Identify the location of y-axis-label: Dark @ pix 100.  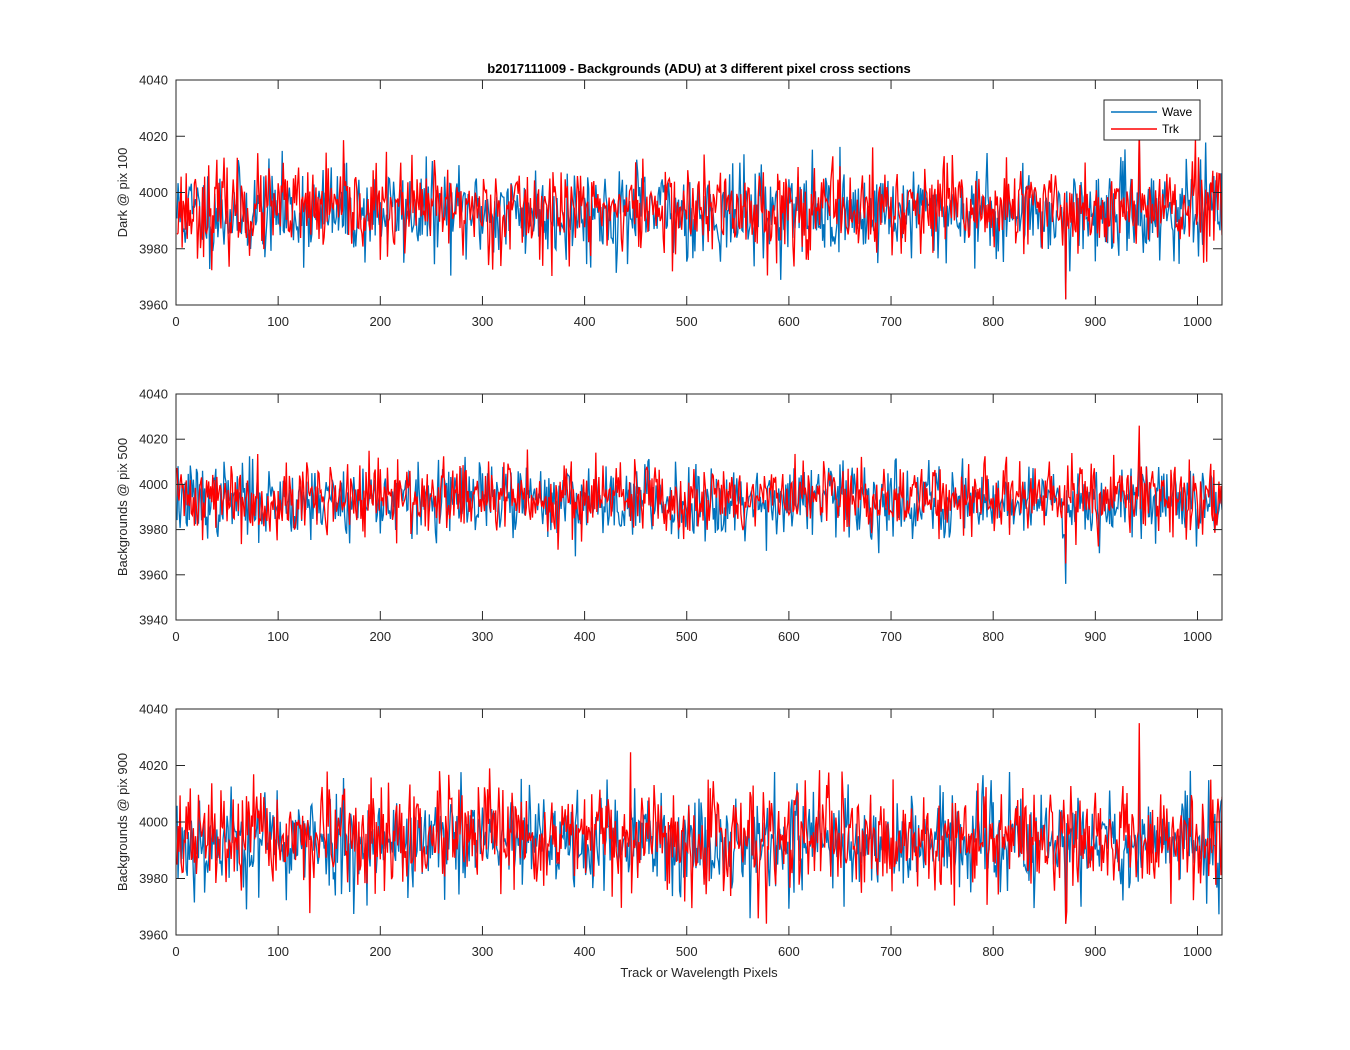
(122, 193).